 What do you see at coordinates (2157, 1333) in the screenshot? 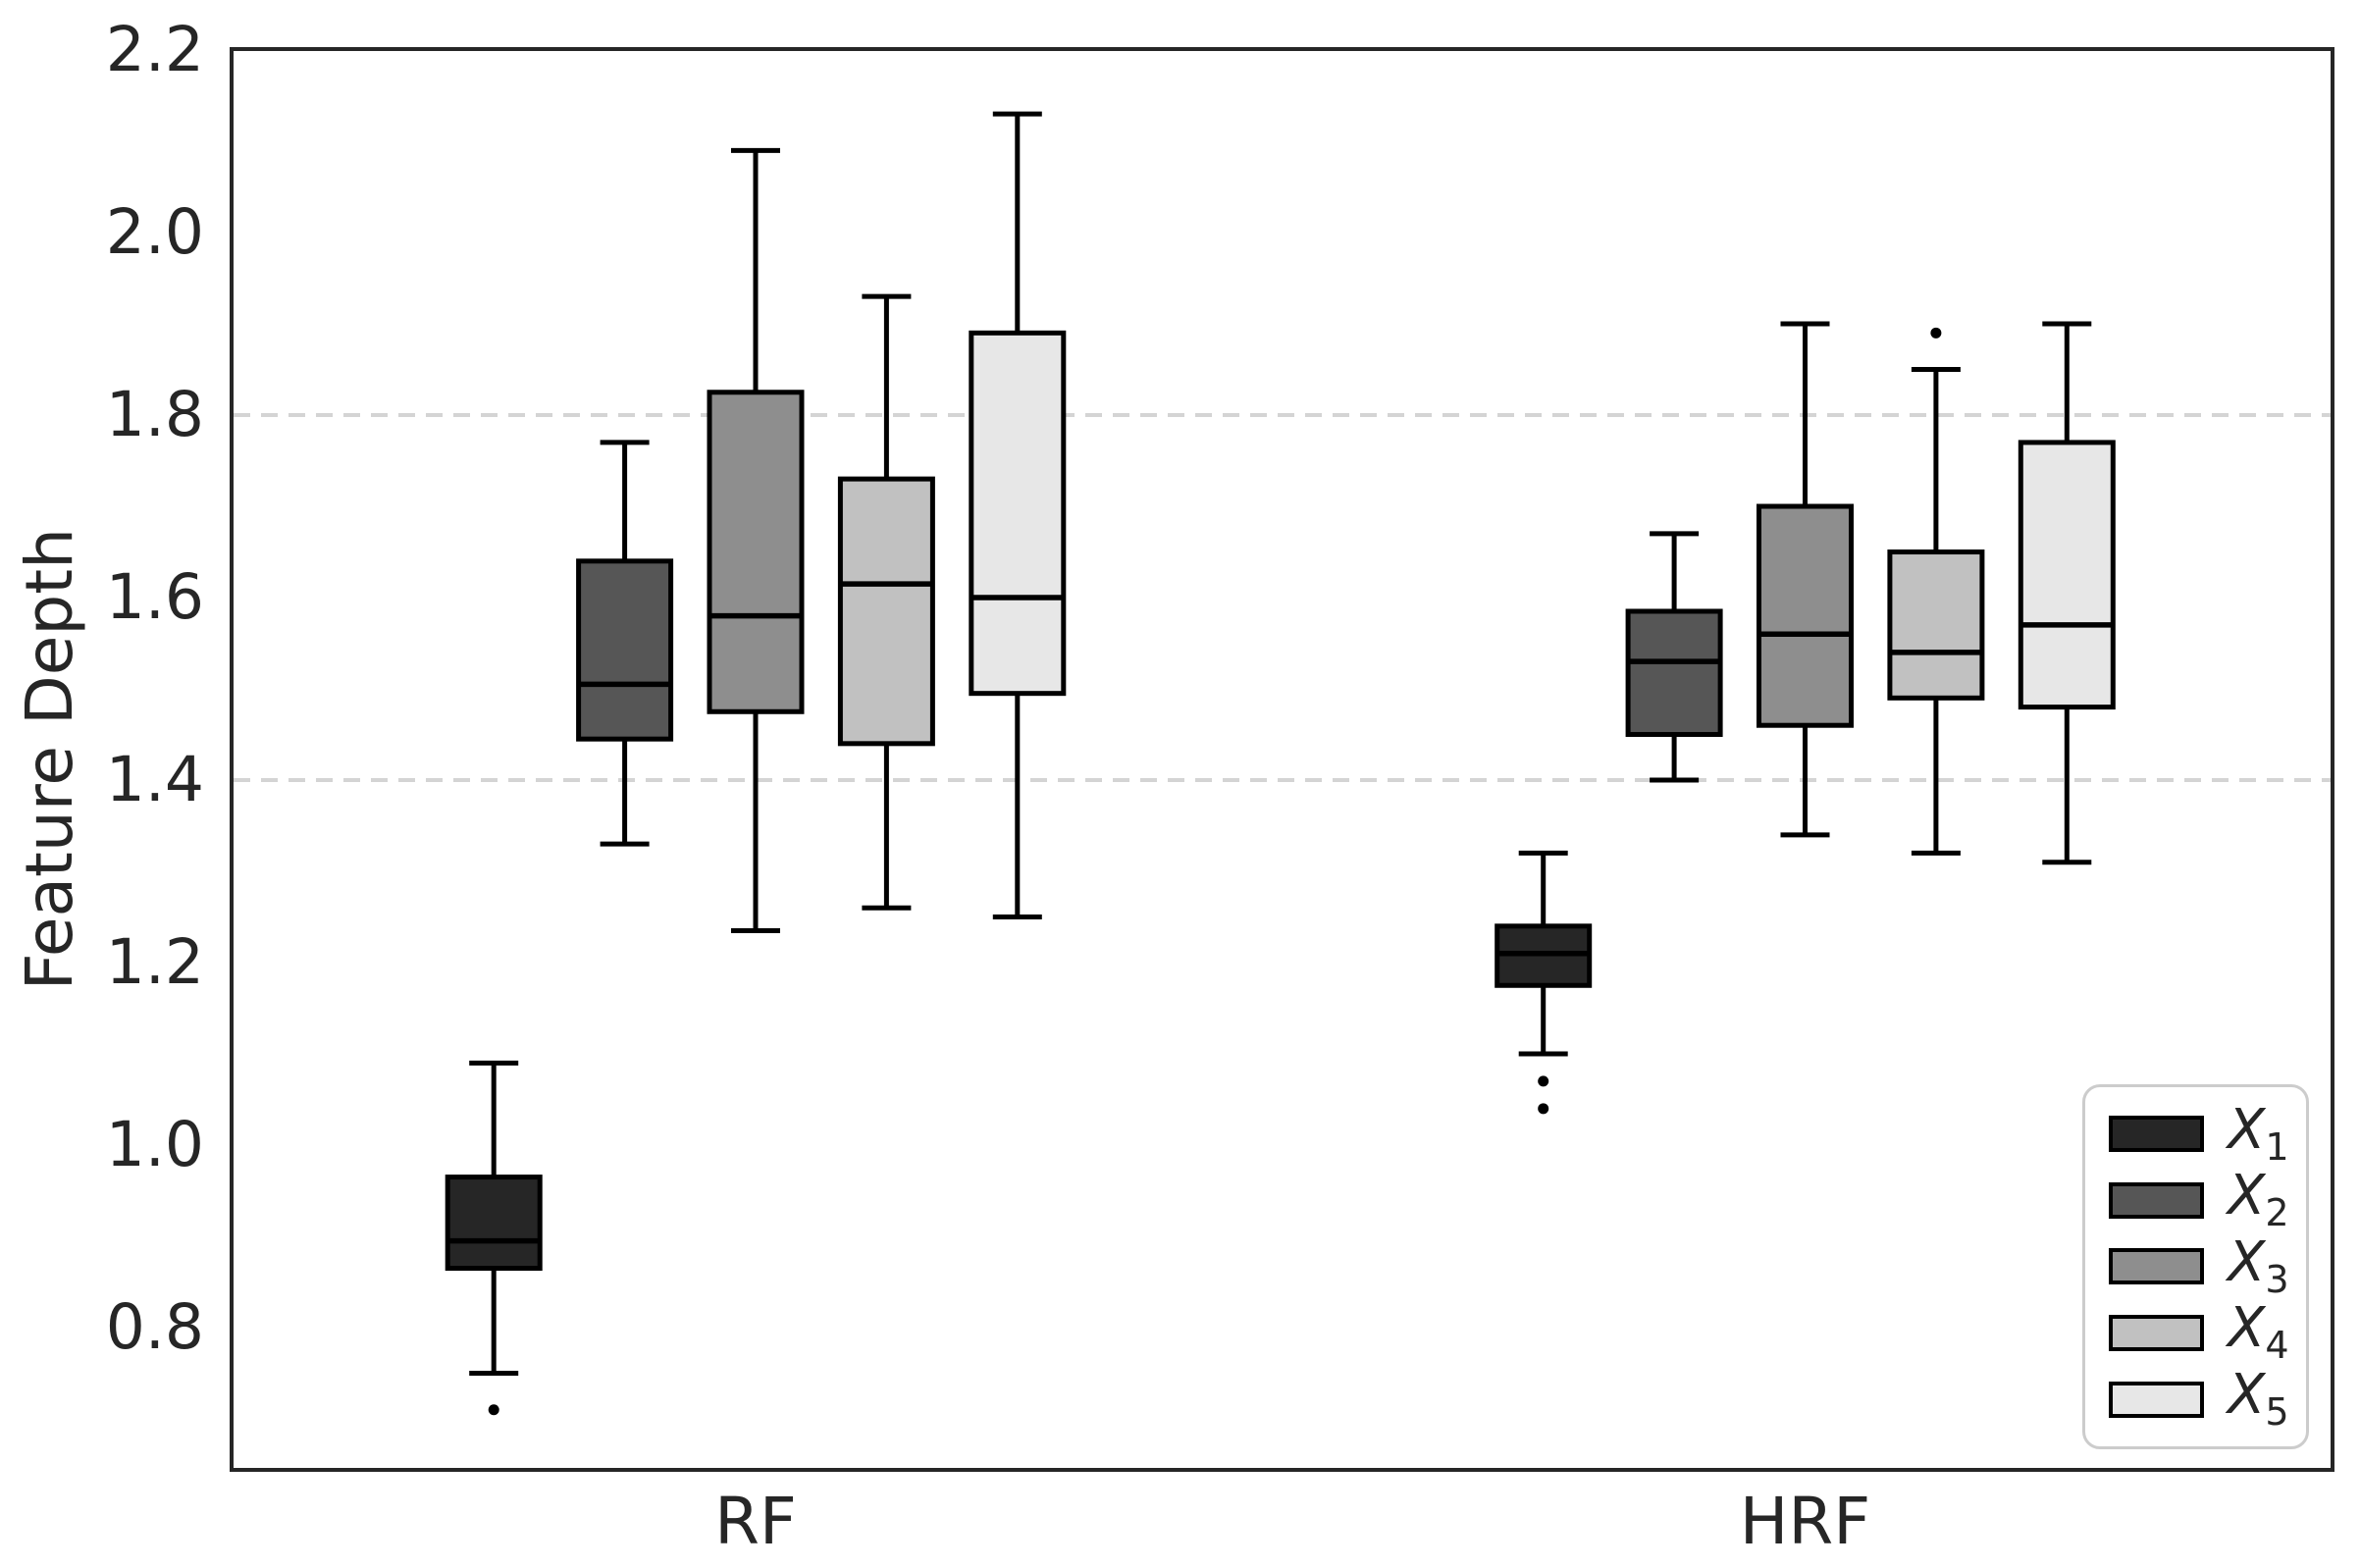
I see `legend-swatch-x4` at bounding box center [2157, 1333].